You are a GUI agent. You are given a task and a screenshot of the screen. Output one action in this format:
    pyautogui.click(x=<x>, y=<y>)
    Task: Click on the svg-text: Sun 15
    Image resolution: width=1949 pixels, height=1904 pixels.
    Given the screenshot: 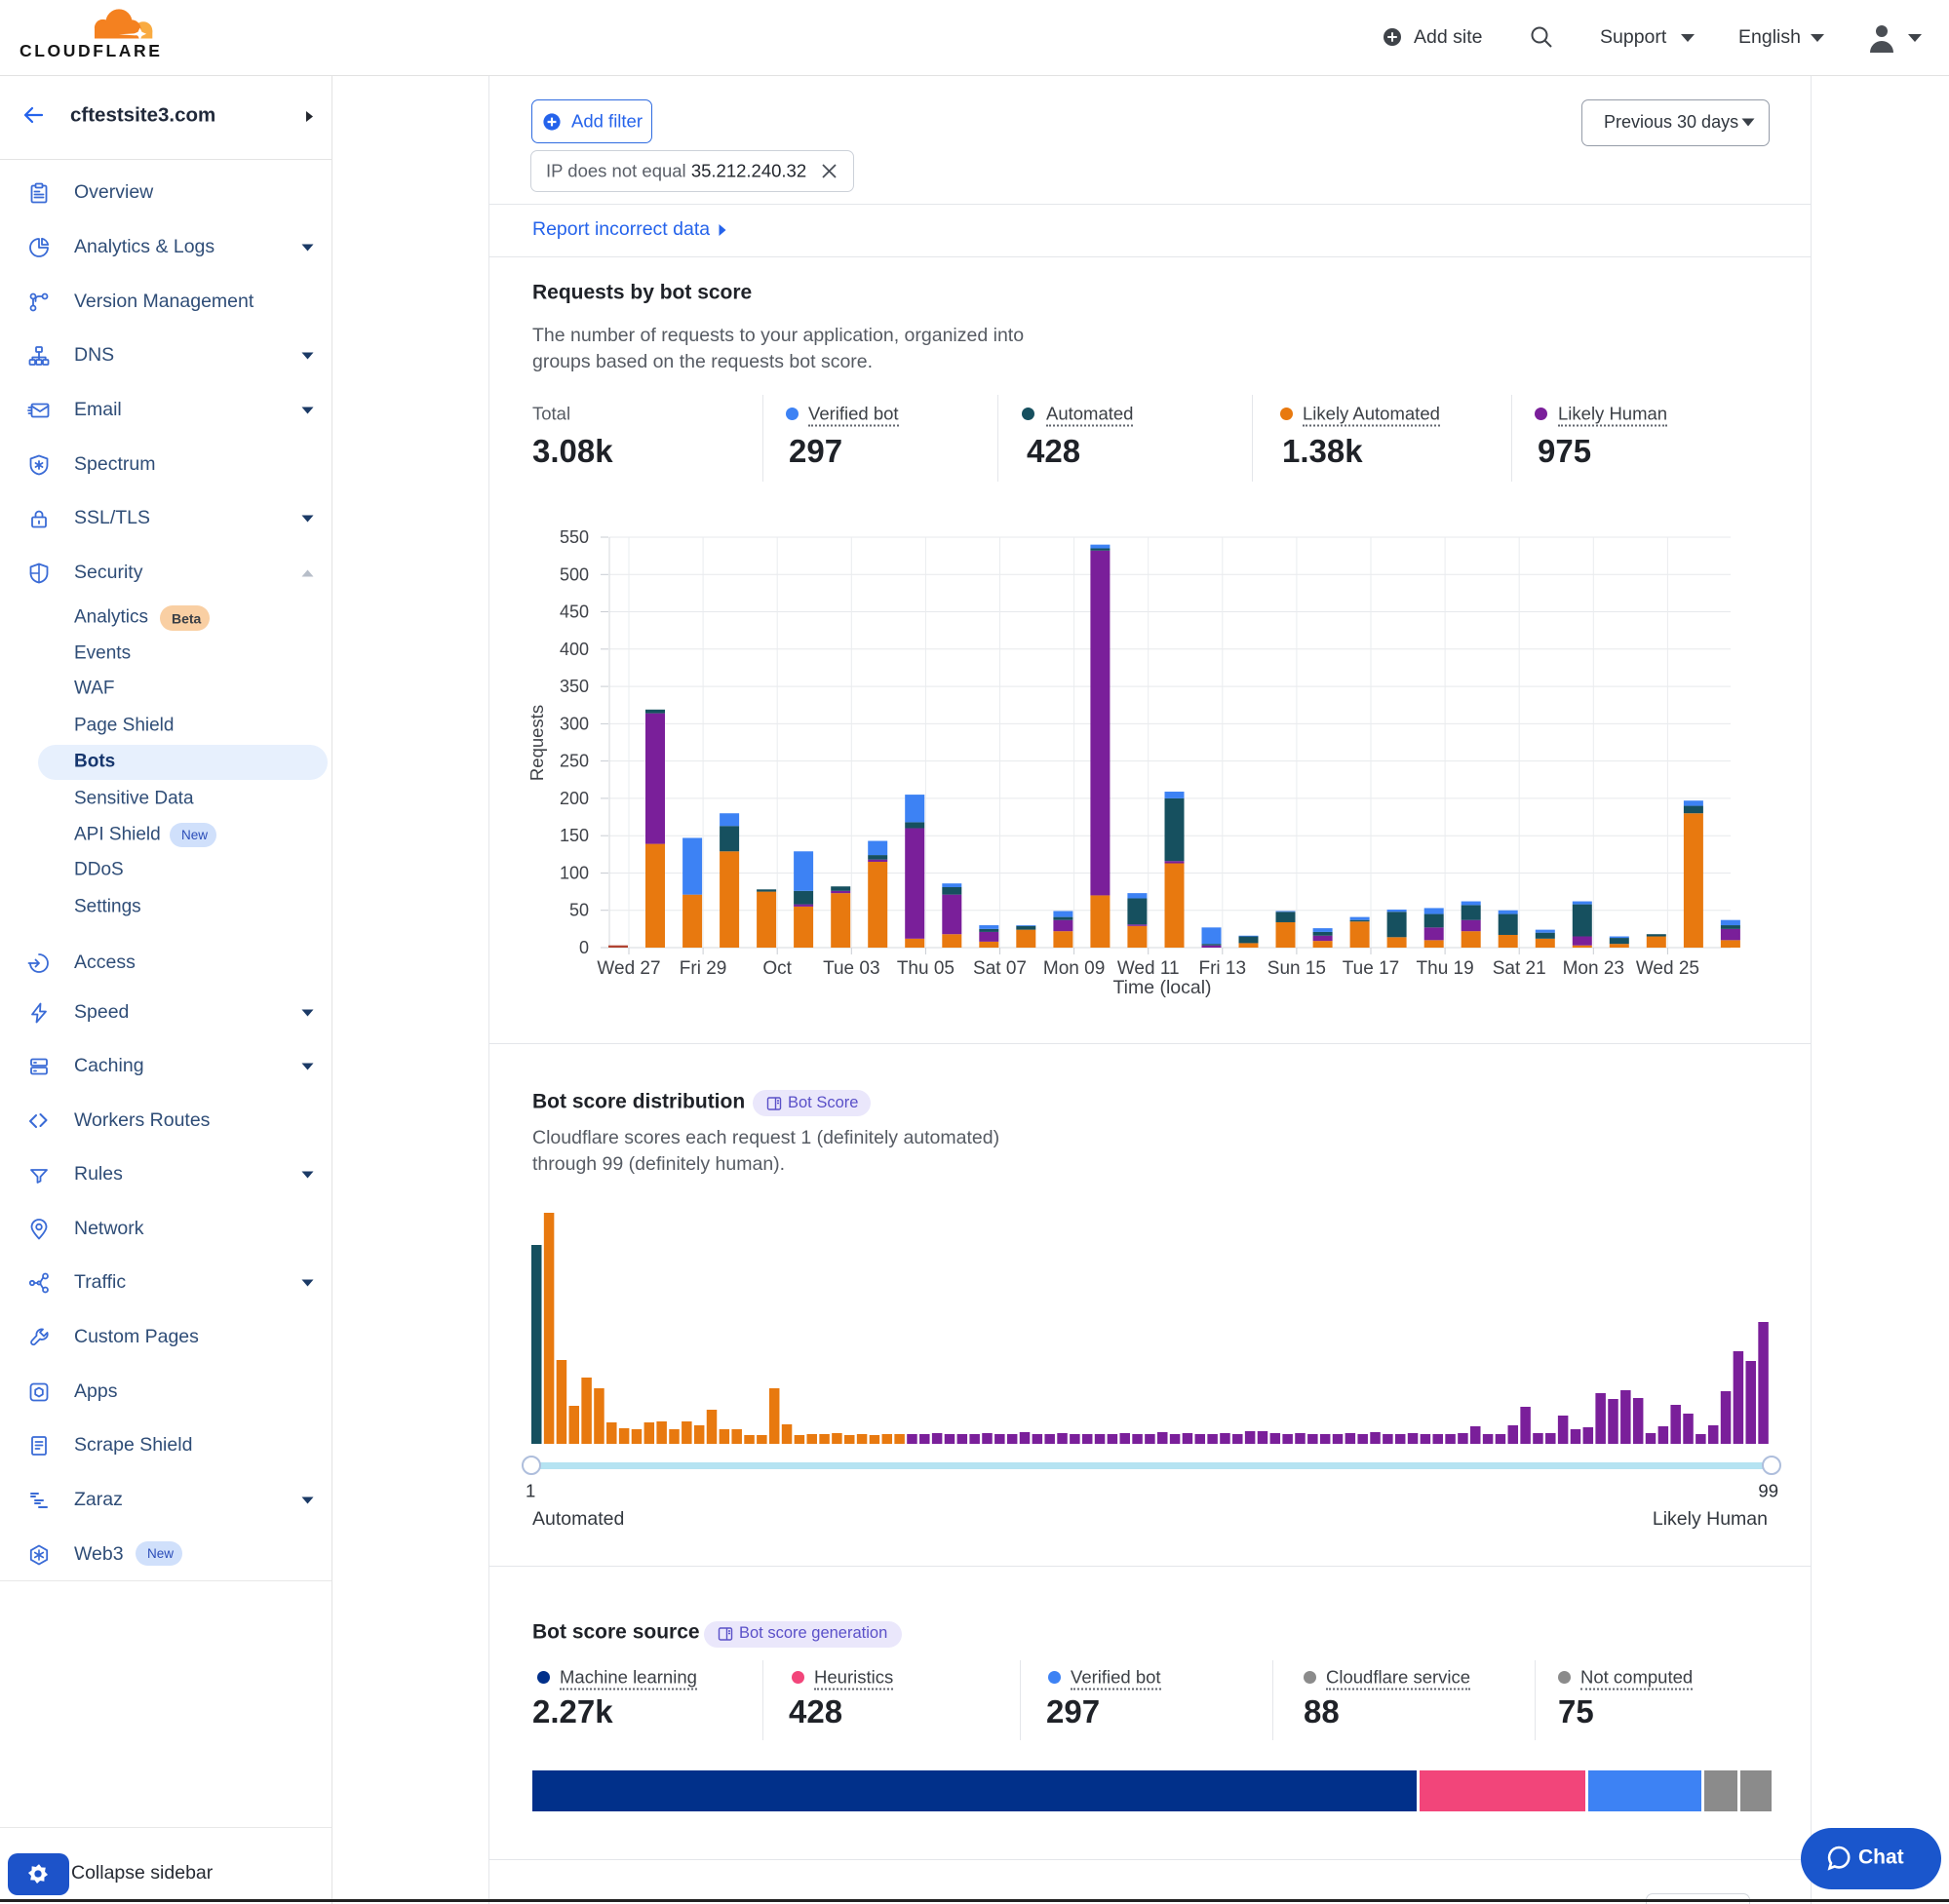 What is the action you would take?
    pyautogui.click(x=1297, y=968)
    